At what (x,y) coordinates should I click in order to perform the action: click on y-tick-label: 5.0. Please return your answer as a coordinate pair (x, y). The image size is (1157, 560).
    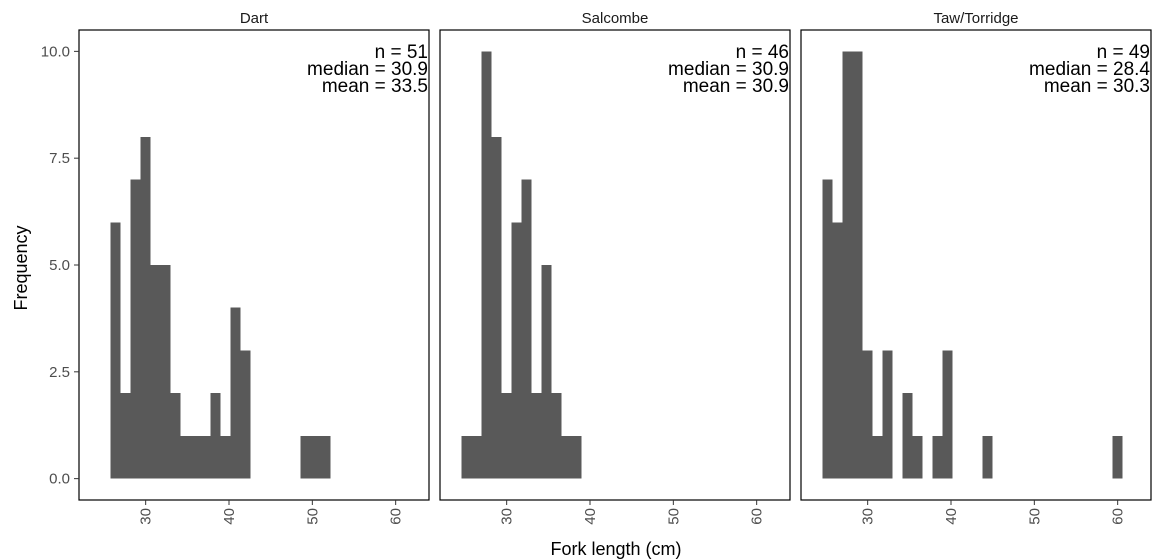
    Looking at the image, I should click on (59, 265).